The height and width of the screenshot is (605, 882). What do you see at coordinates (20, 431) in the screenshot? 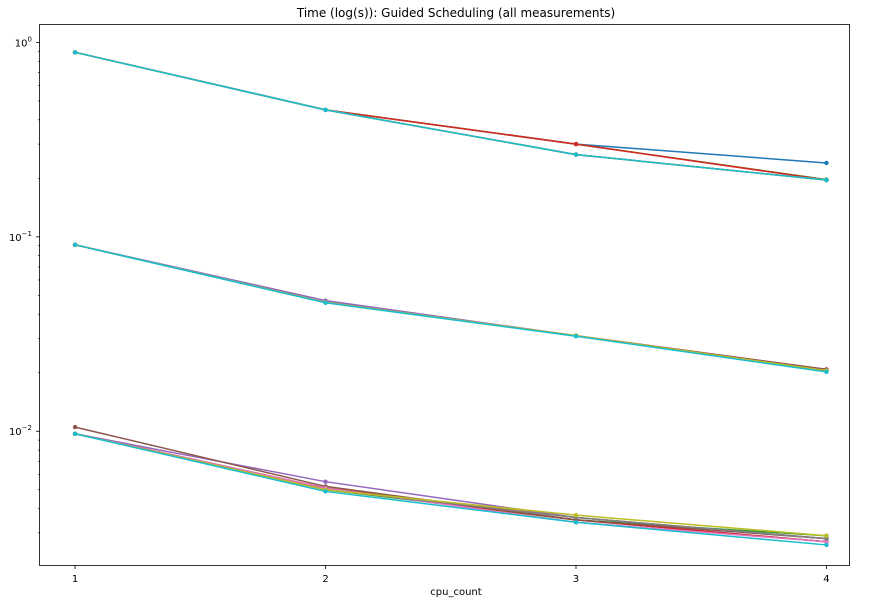
I see `y-tick-label: 10⁻²` at bounding box center [20, 431].